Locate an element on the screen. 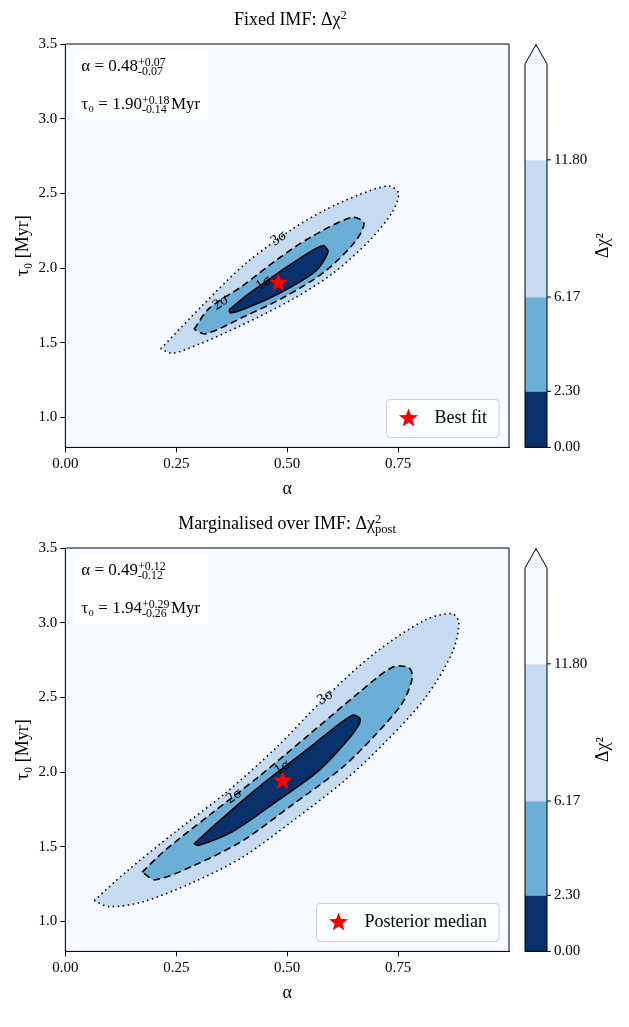 The height and width of the screenshot is (1027, 629). legend-label: Posterior median is located at coordinates (426, 921).